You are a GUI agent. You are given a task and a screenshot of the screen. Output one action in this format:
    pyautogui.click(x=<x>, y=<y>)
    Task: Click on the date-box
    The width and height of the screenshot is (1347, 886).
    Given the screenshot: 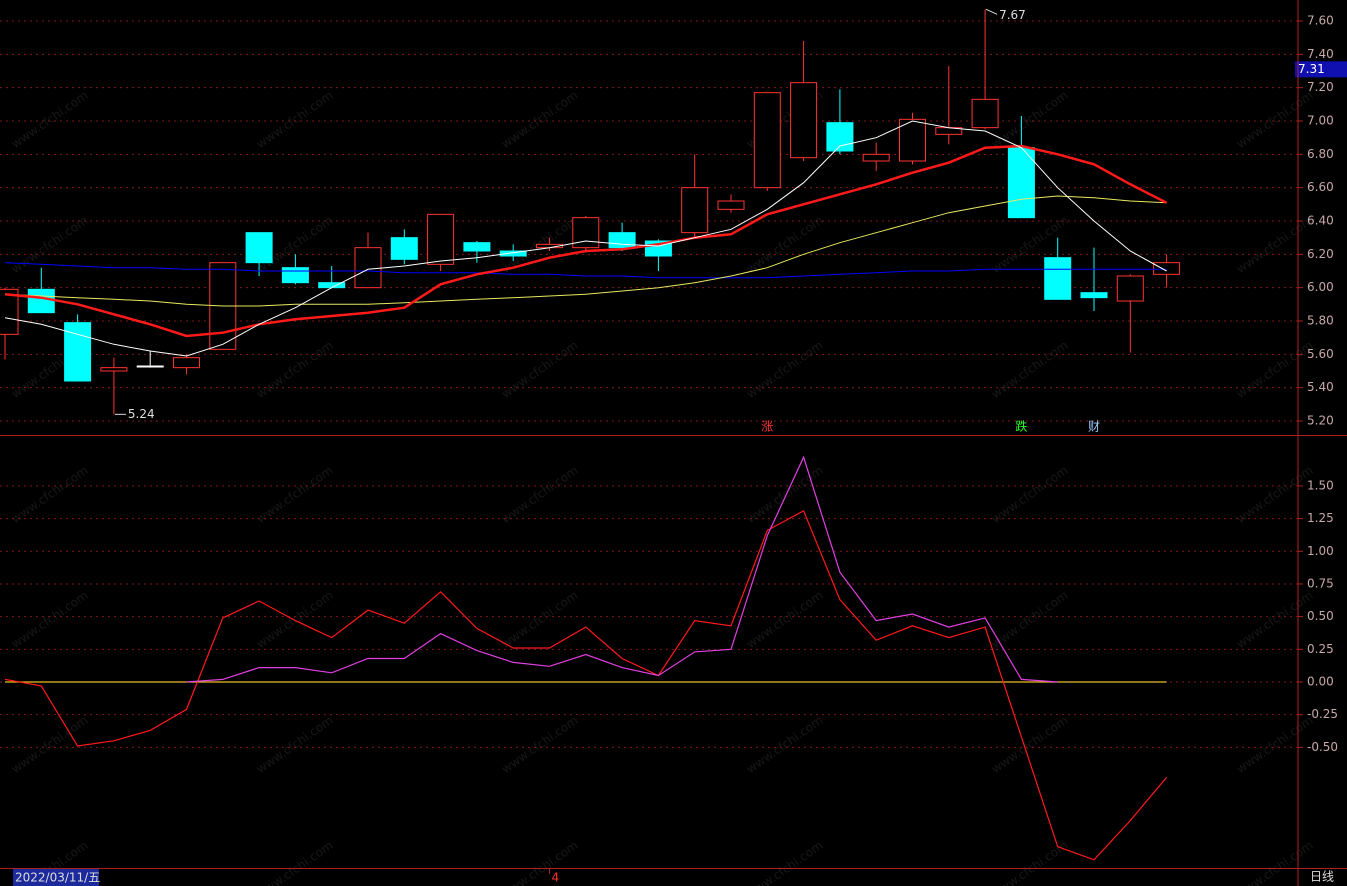 What is the action you would take?
    pyautogui.click(x=56, y=877)
    